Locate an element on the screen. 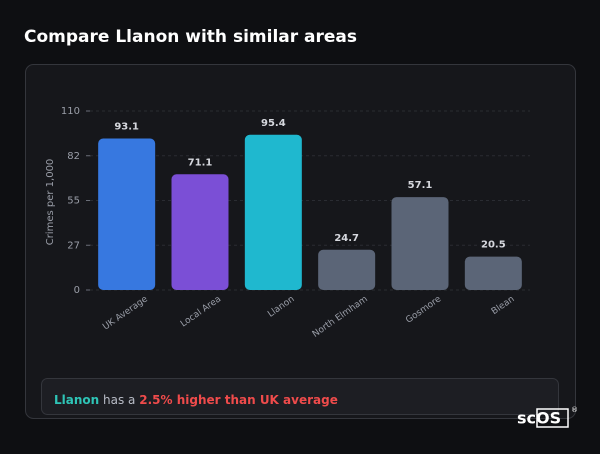 This screenshot has height=454, width=600. page-title: Compare Llanon with similar areas is located at coordinates (190, 37).